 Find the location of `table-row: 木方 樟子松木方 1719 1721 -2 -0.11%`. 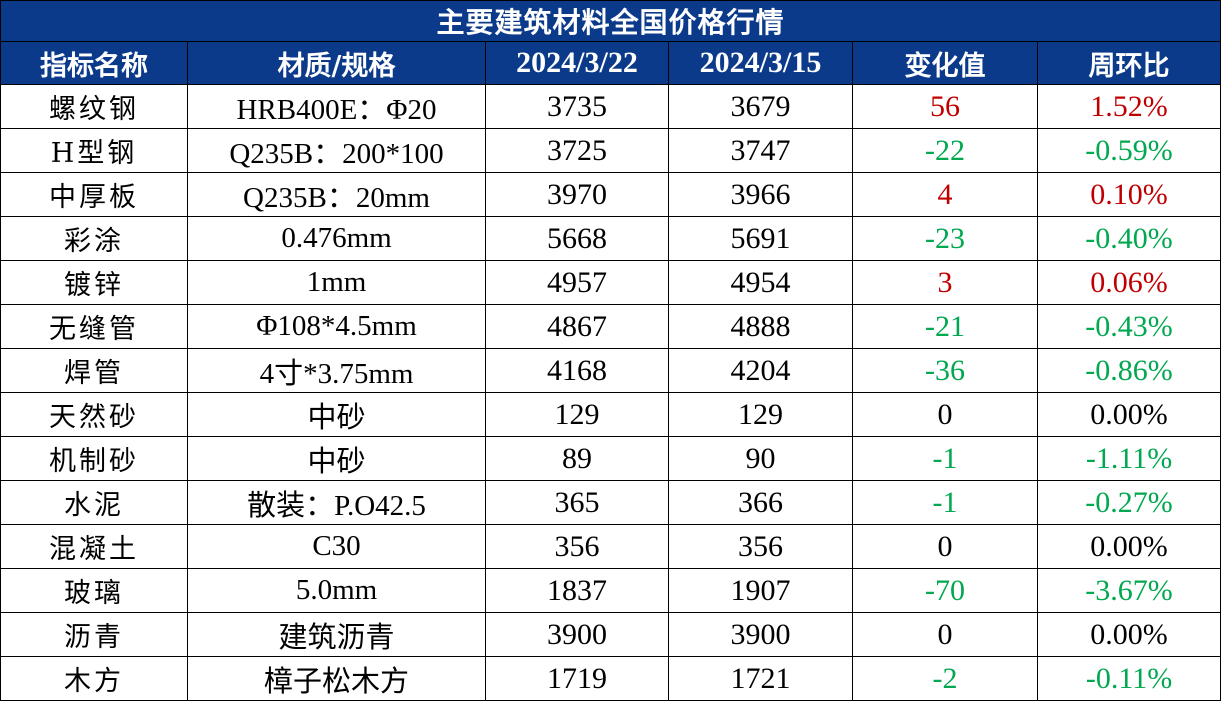

table-row: 木方 樟子松木方 1719 1721 -2 -0.11% is located at coordinates (611, 678).